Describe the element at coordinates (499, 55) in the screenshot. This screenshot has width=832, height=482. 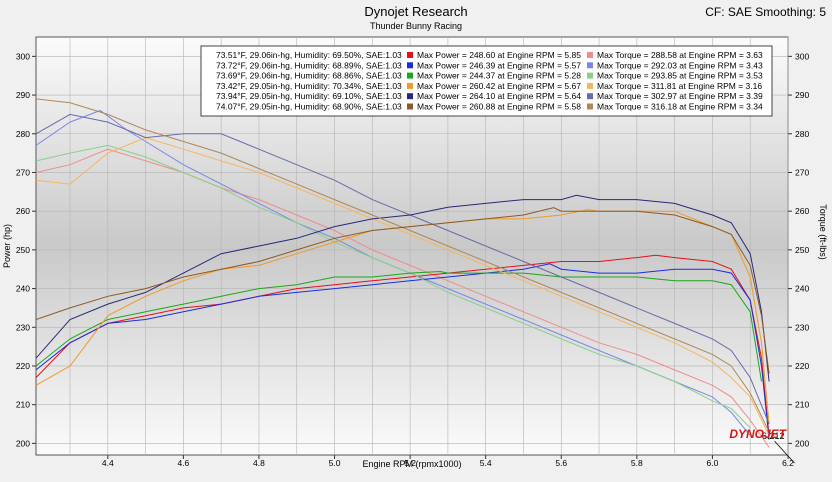
I see `legend-power-label: Max Power = 248.60 at Engine RPM = 5.85` at that location.